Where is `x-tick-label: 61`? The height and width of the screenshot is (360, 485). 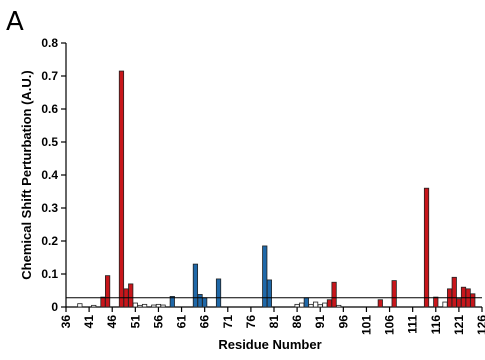 x-tick-label: 61 is located at coordinates (182, 322).